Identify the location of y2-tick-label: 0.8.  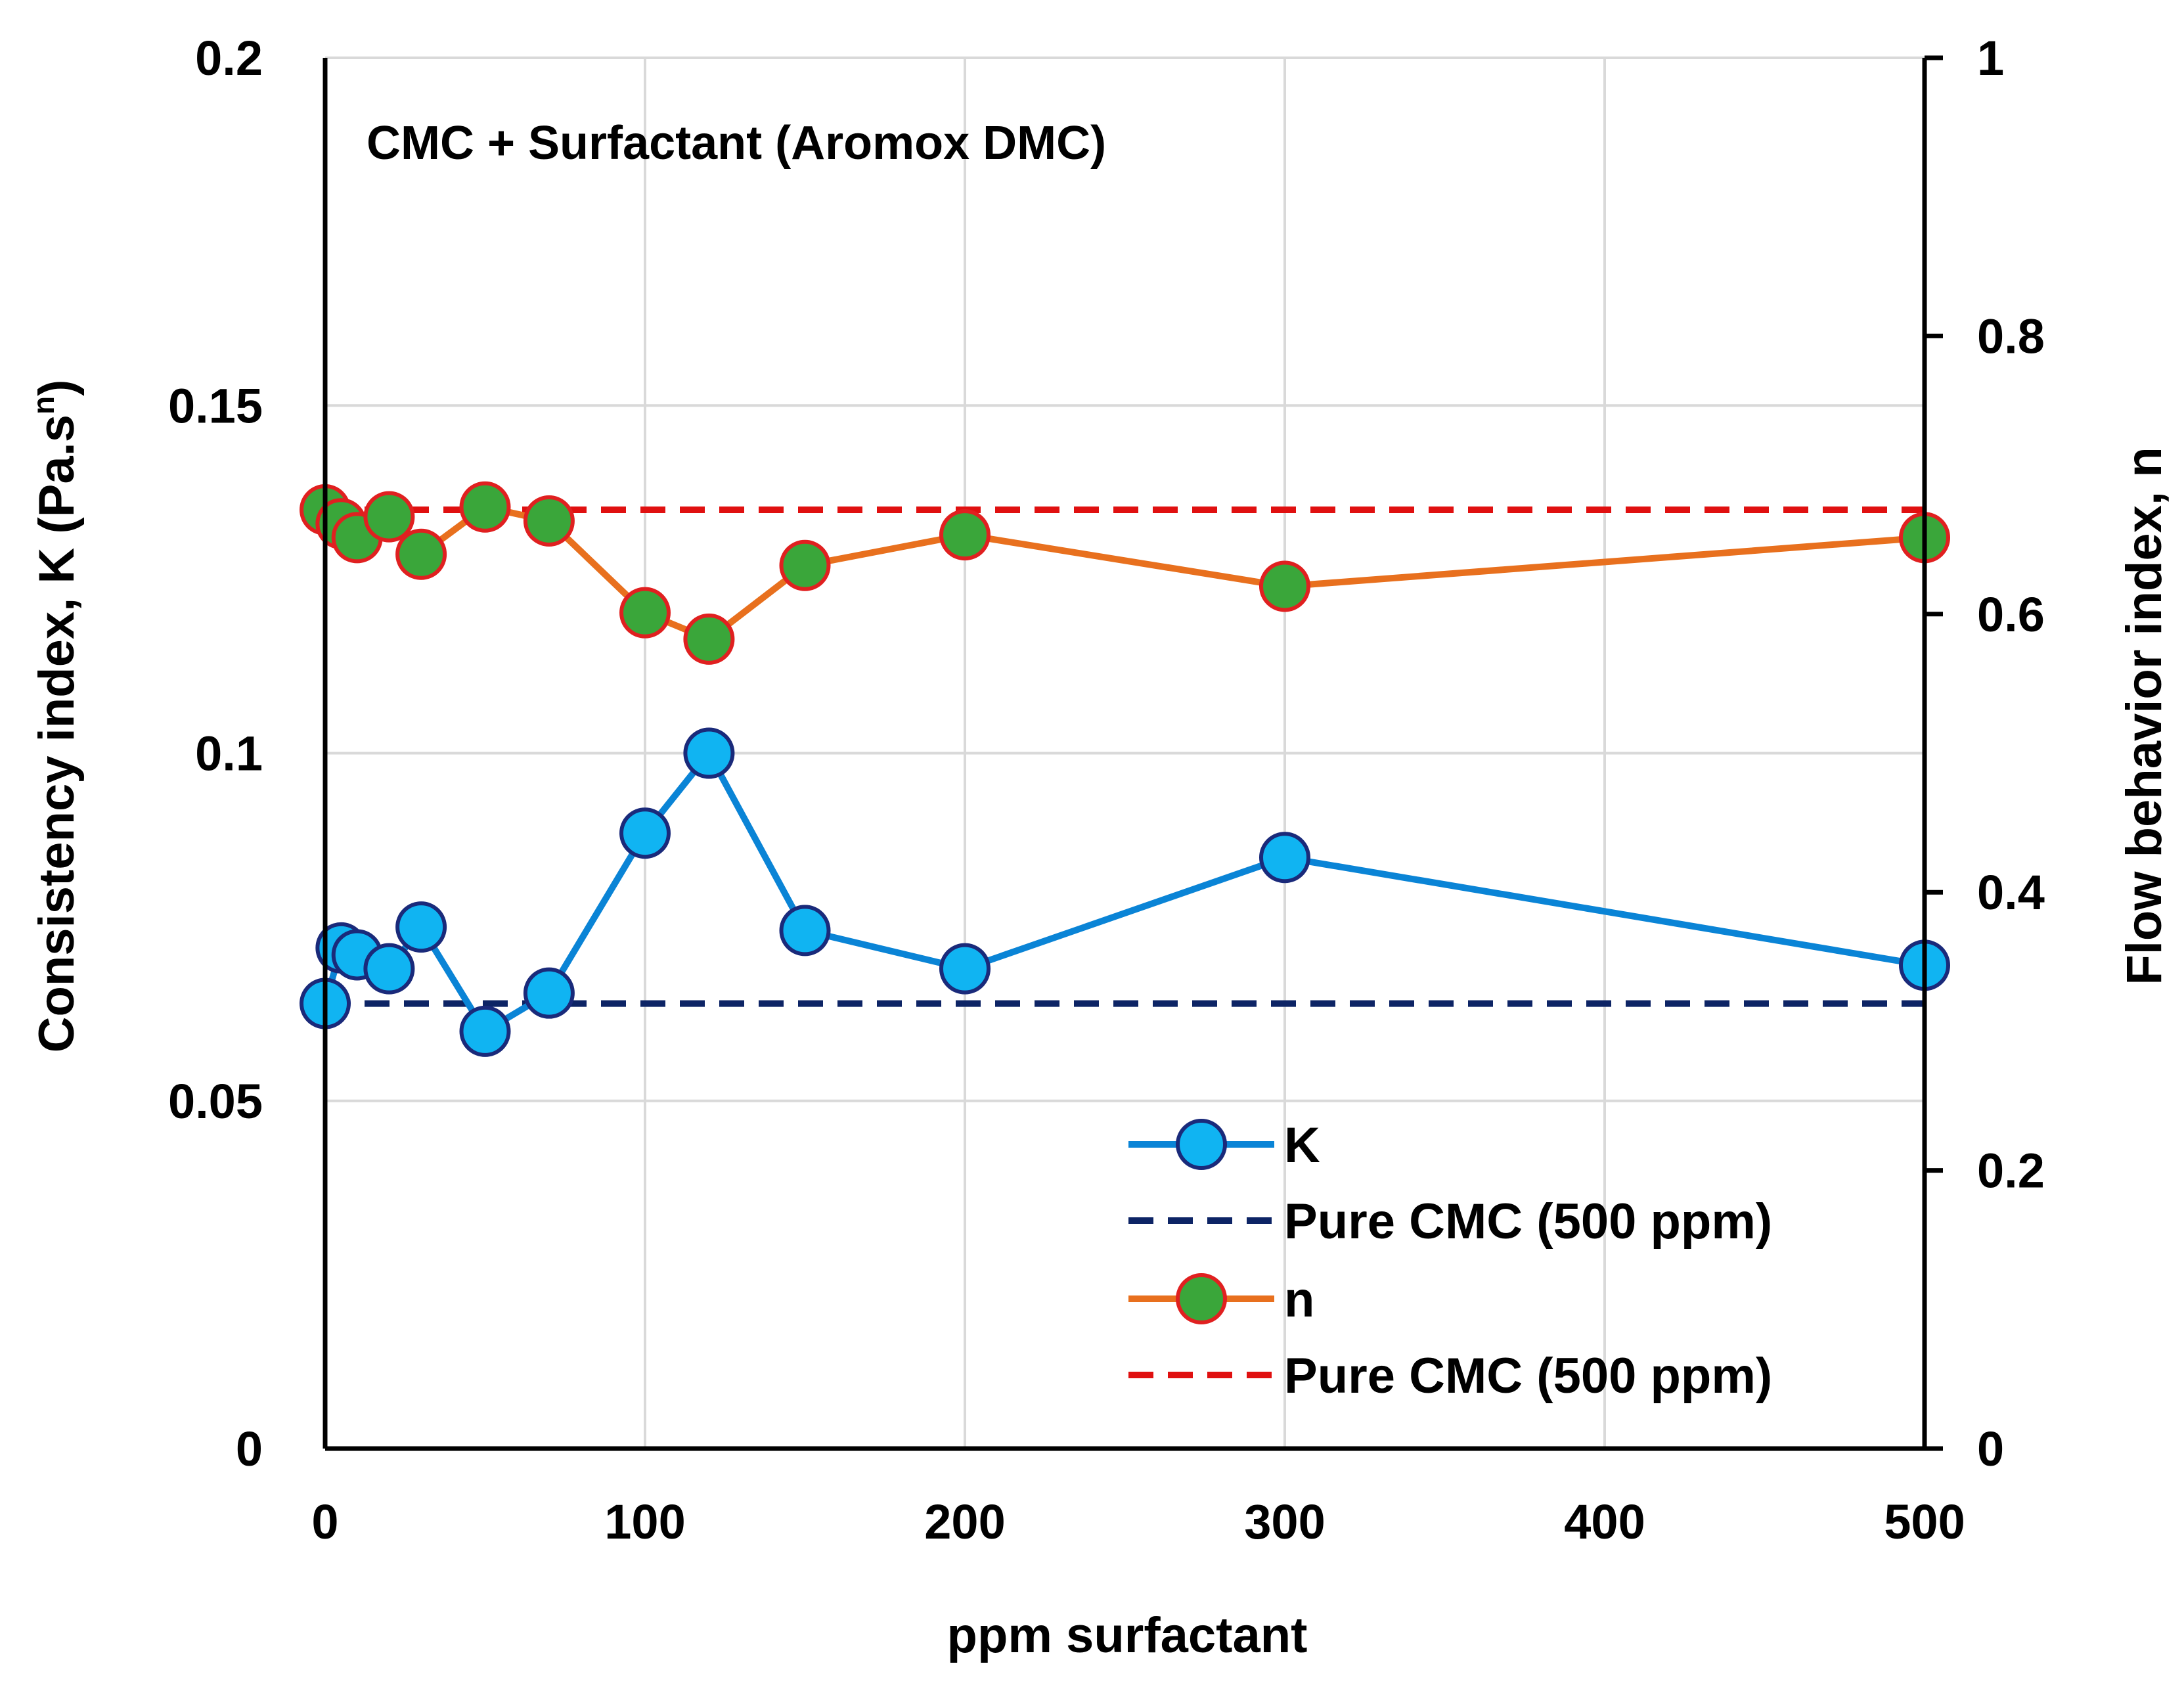
(2011, 336).